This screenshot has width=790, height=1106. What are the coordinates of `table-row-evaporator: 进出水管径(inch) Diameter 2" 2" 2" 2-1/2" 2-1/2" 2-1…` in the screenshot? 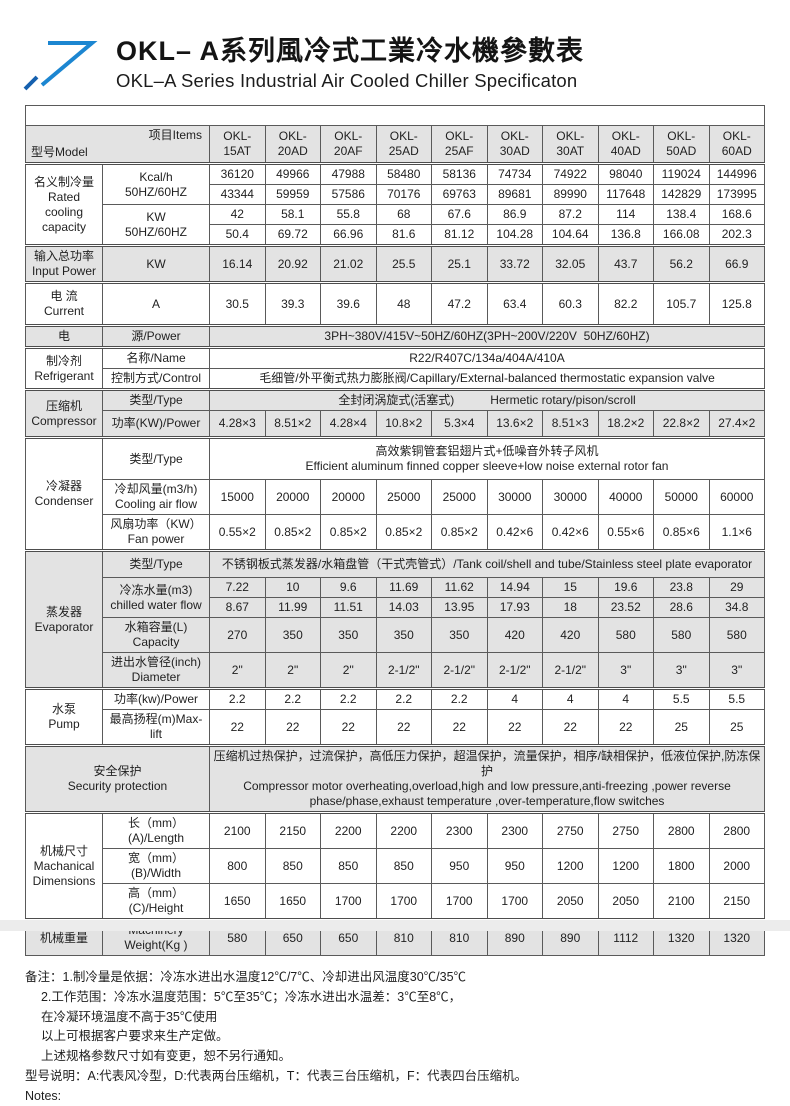 It's located at (395, 671).